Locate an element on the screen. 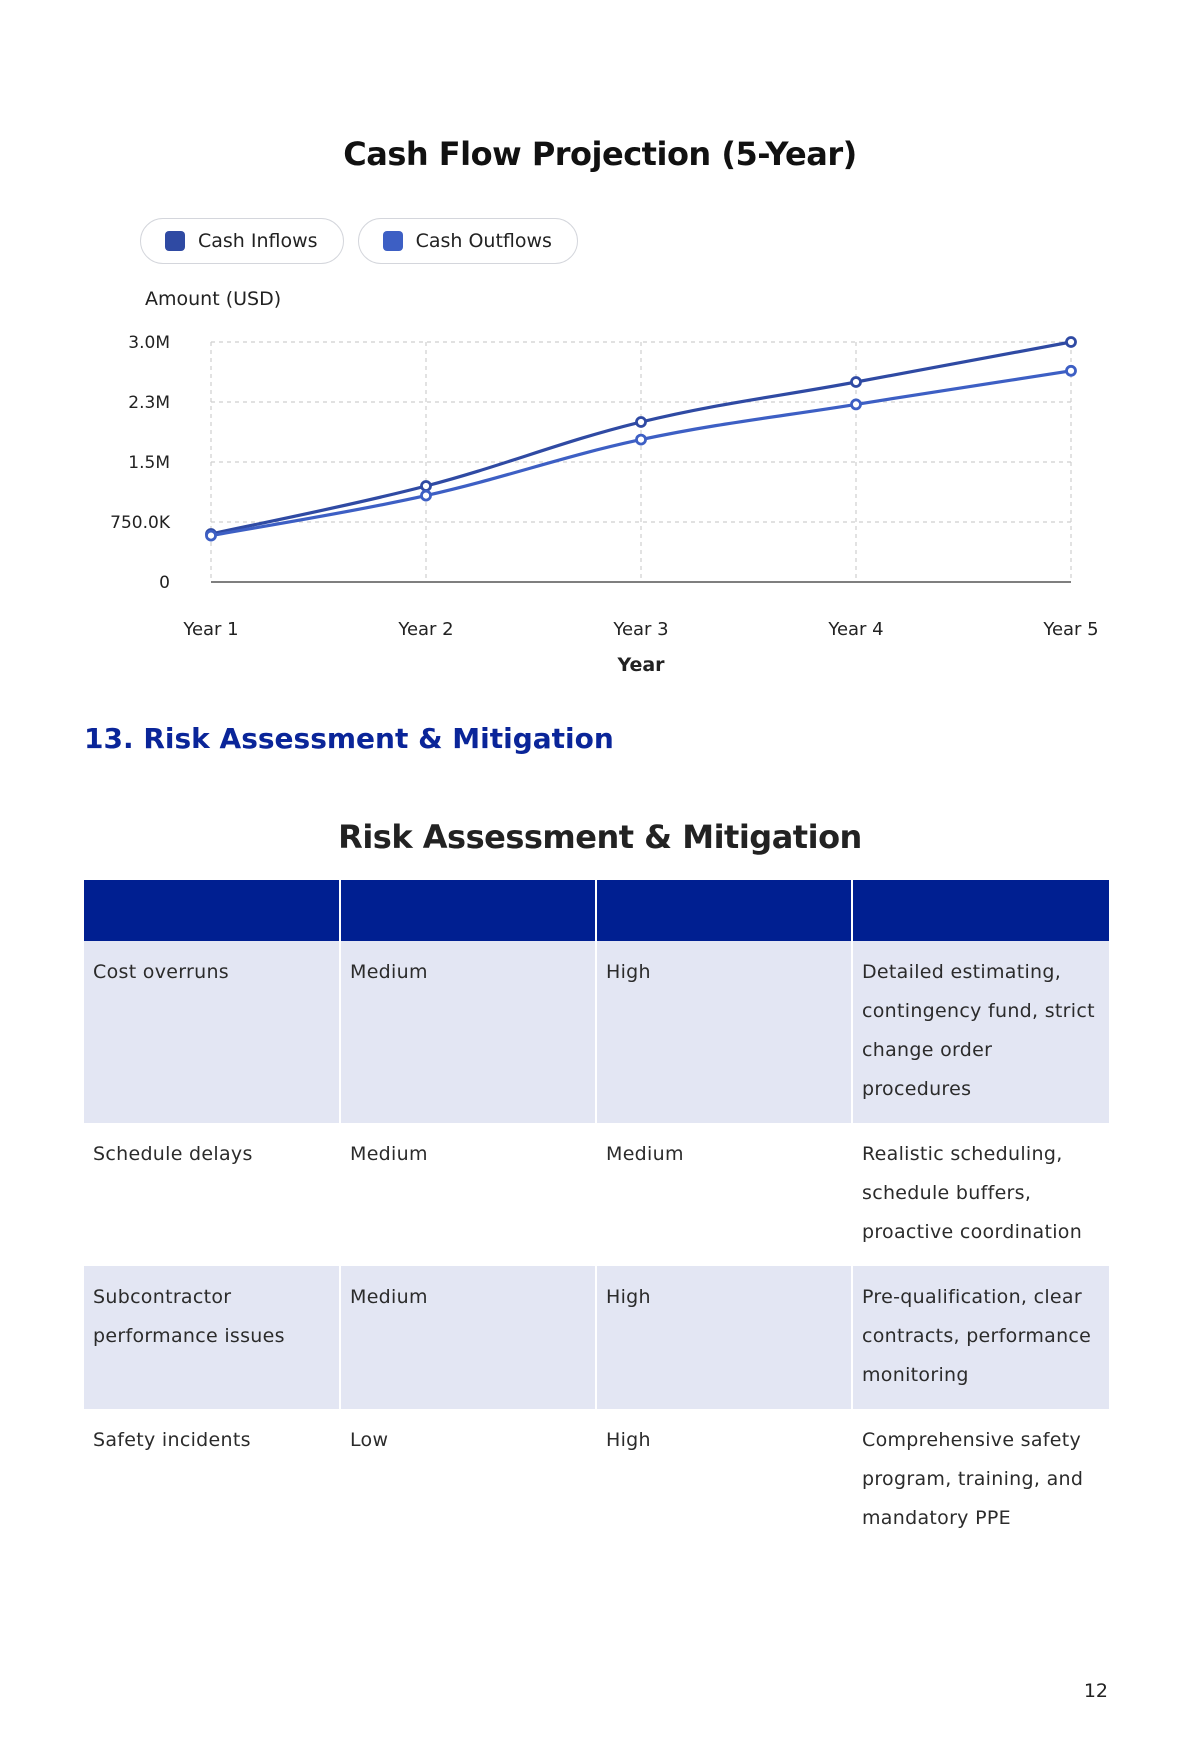  risk-cell: Schedule delays is located at coordinates (173, 1154).